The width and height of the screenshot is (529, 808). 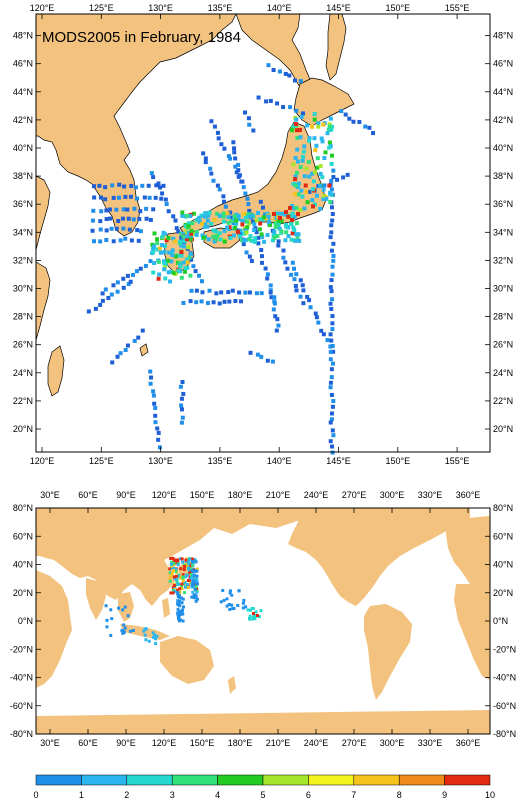 I want to click on top-y-tick-label-right: 34°N, so click(x=503, y=232).